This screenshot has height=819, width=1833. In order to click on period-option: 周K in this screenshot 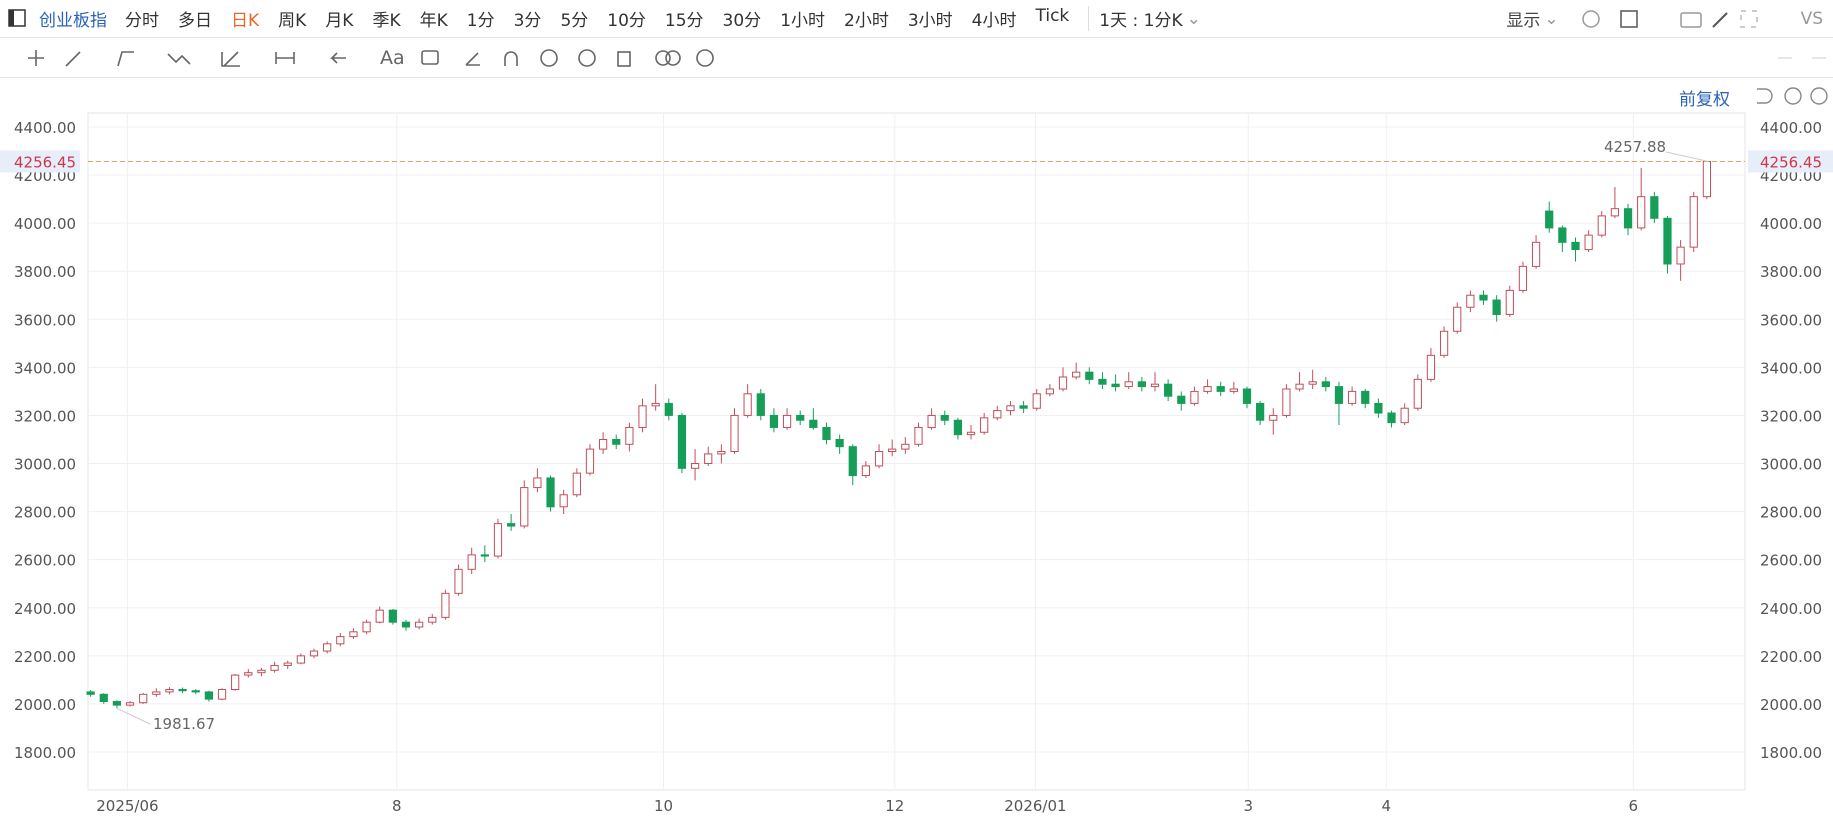, I will do `click(292, 21)`.